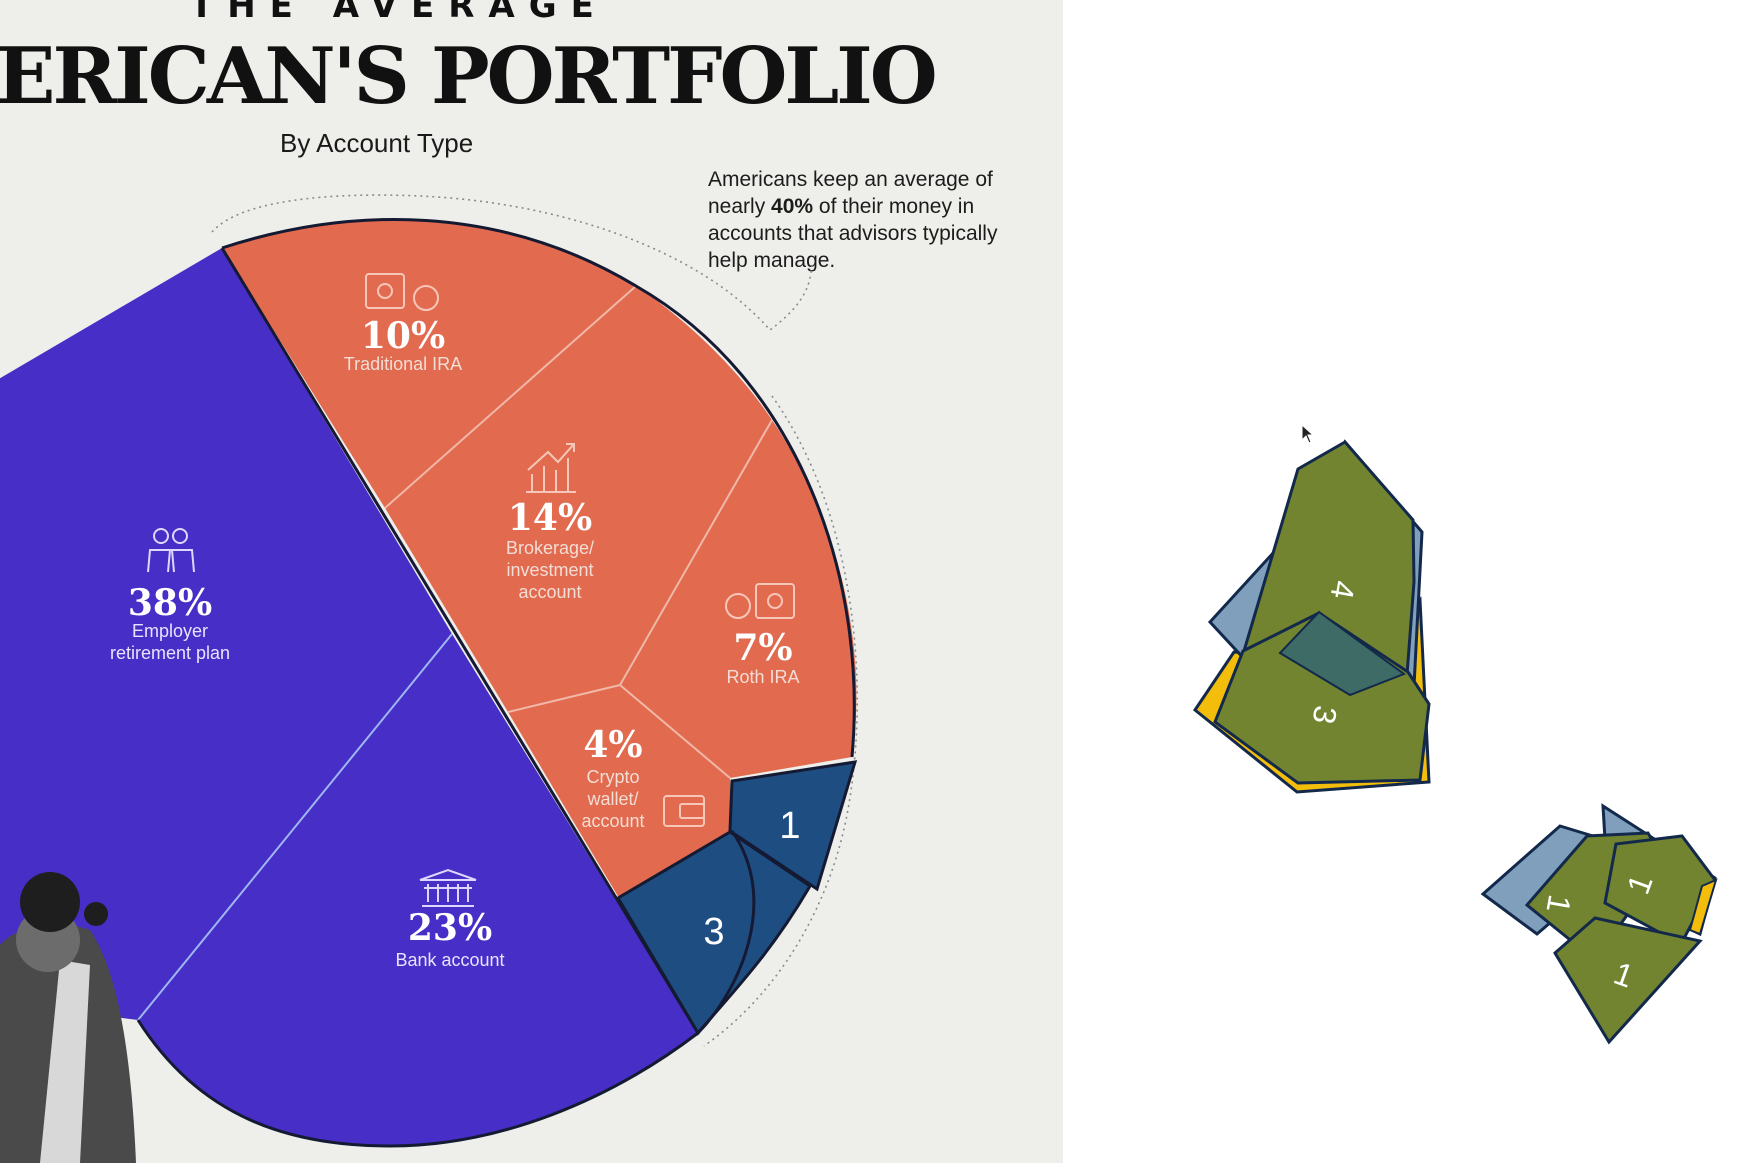  I want to click on shape-group-a: 4 3, so click(1311, 616).